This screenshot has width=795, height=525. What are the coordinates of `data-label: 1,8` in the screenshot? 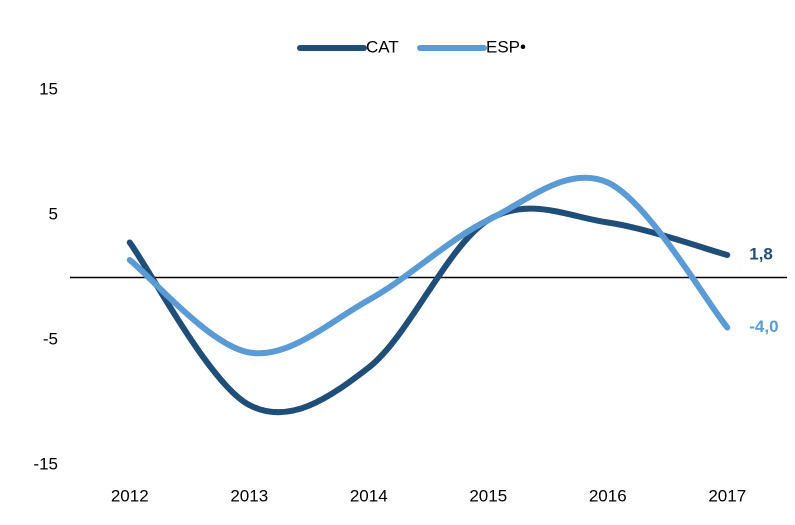 It's located at (761, 253).